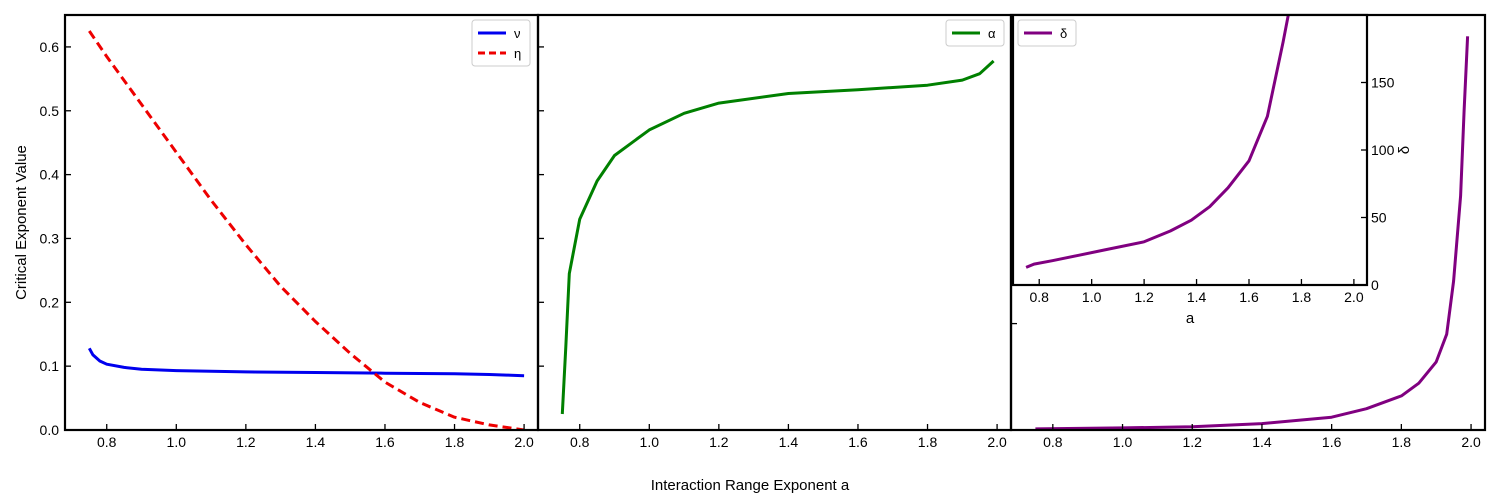 Image resolution: width=1500 pixels, height=500 pixels. What do you see at coordinates (1190, 318) in the screenshot?
I see `x-axis-label: a` at bounding box center [1190, 318].